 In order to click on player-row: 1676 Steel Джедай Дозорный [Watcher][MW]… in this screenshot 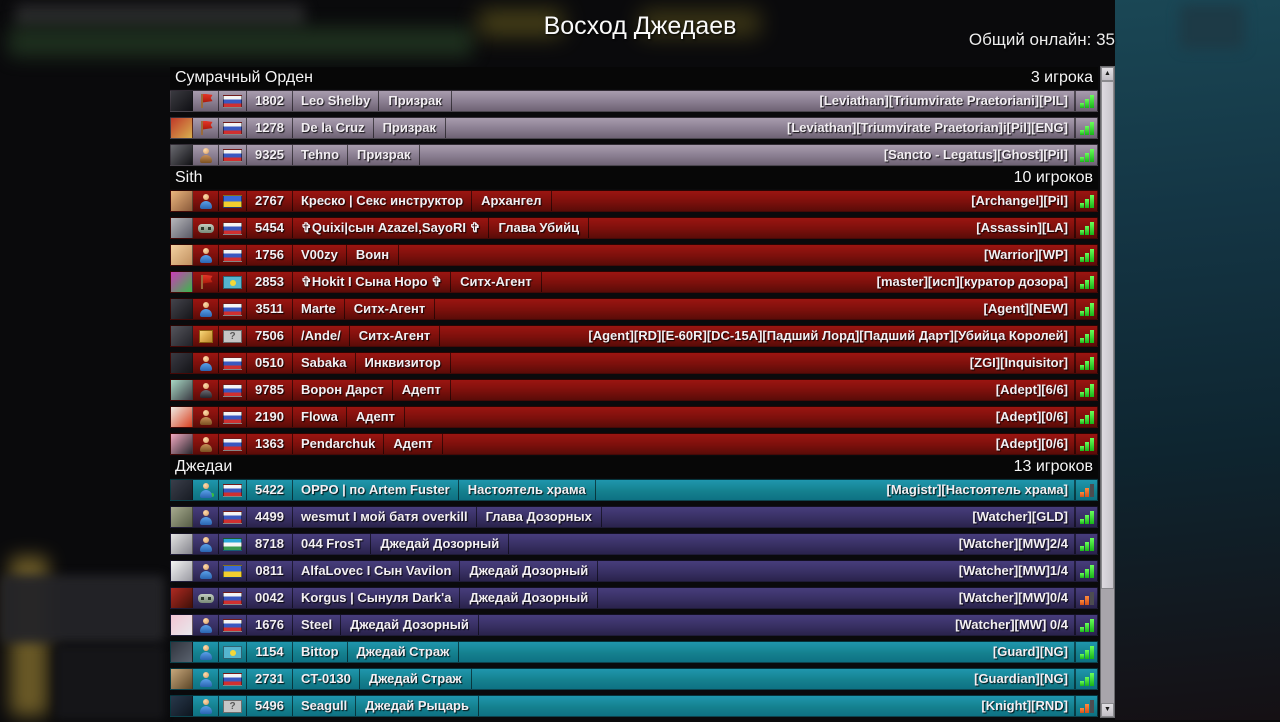, I will do `click(634, 625)`.